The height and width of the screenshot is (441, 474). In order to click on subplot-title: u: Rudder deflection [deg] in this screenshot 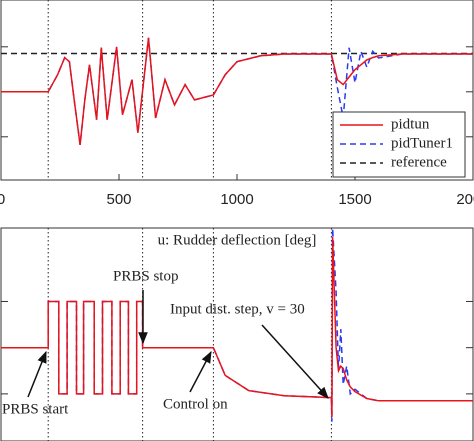, I will do `click(237, 240)`.